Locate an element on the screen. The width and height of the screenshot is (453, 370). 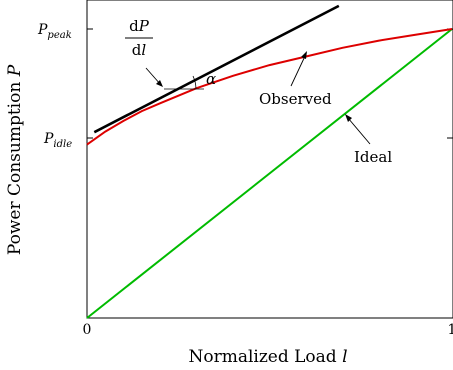
x-tick-label-1: 1 is located at coordinates (450, 330).